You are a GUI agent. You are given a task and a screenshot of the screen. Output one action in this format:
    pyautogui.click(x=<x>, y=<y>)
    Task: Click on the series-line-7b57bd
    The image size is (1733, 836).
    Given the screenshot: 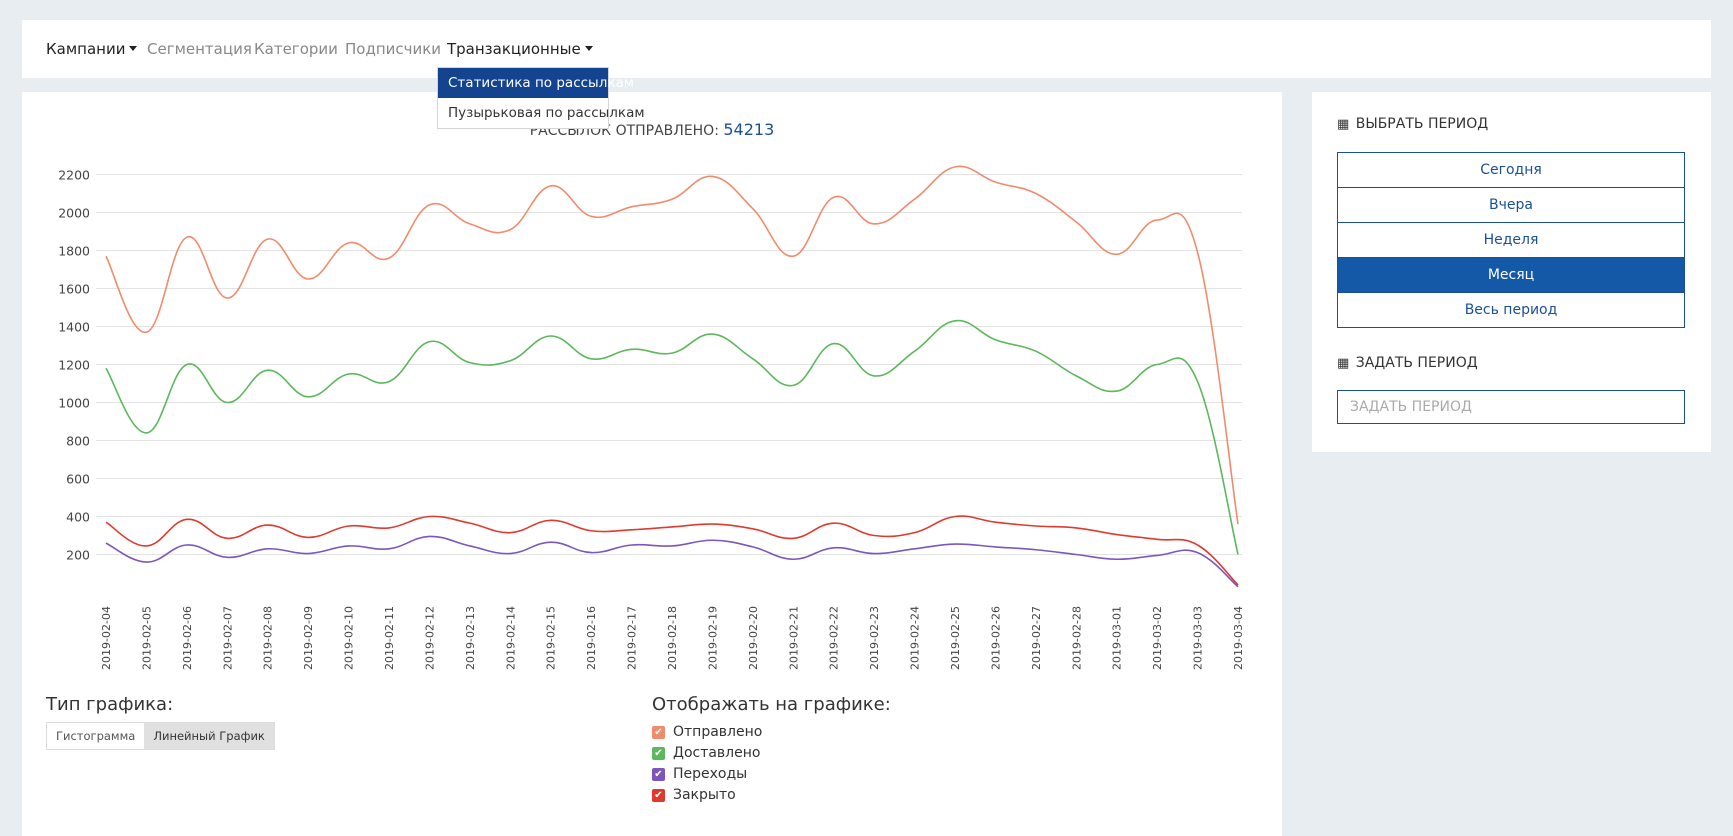 What is the action you would take?
    pyautogui.click(x=672, y=561)
    